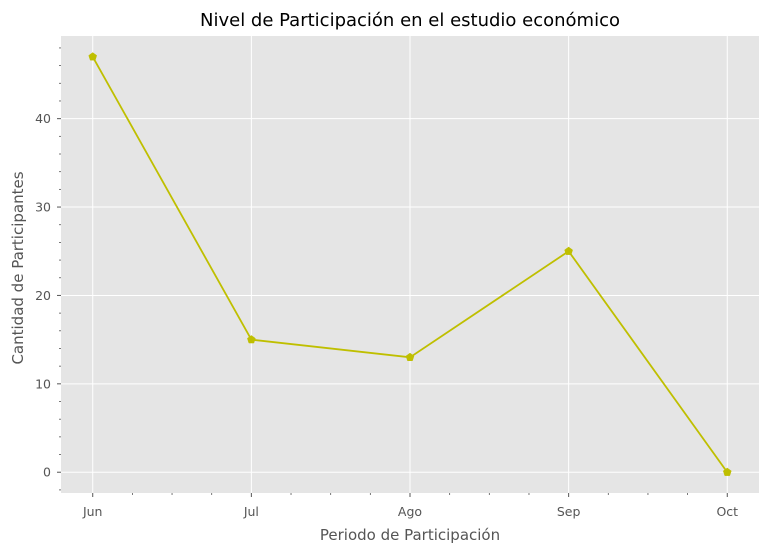 This screenshot has height=554, width=768. Describe the element at coordinates (43, 383) in the screenshot. I see `y-tick-label: 10` at that location.